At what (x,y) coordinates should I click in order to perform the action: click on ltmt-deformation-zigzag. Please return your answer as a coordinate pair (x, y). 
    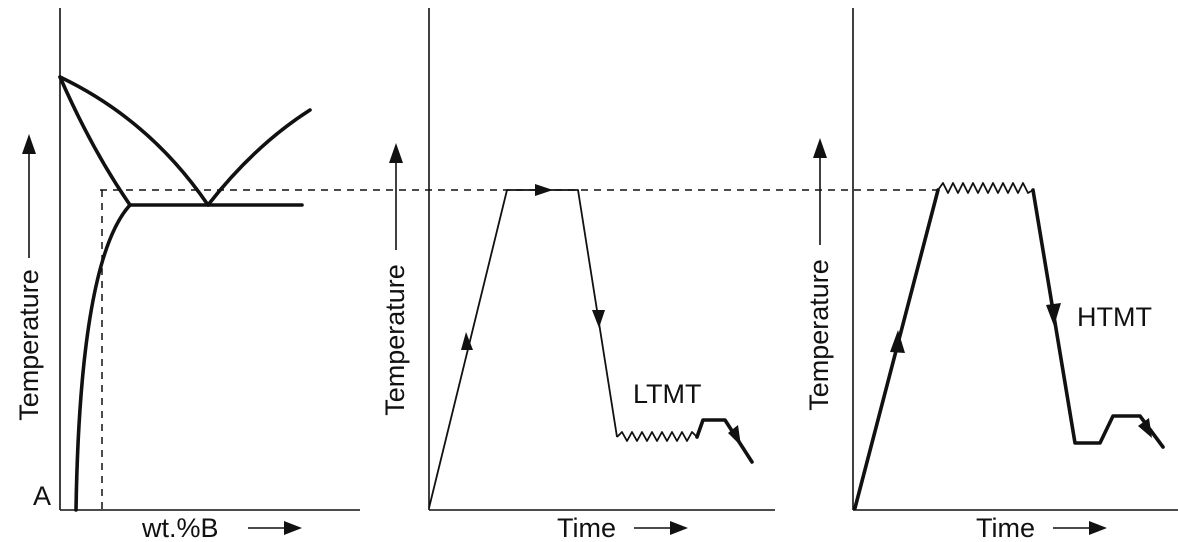
    Looking at the image, I should click on (657, 436).